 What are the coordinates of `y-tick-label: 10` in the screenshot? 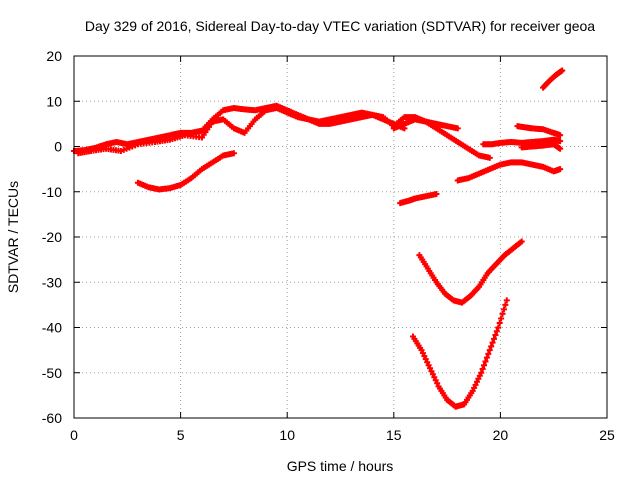 It's located at (54, 101).